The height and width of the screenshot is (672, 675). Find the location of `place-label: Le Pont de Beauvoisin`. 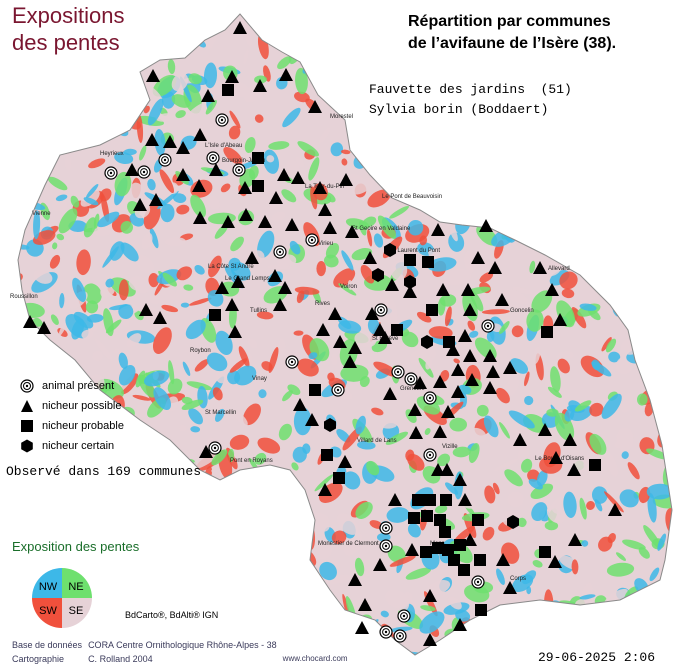

place-label: Le Pont de Beauvoisin is located at coordinates (412, 197).